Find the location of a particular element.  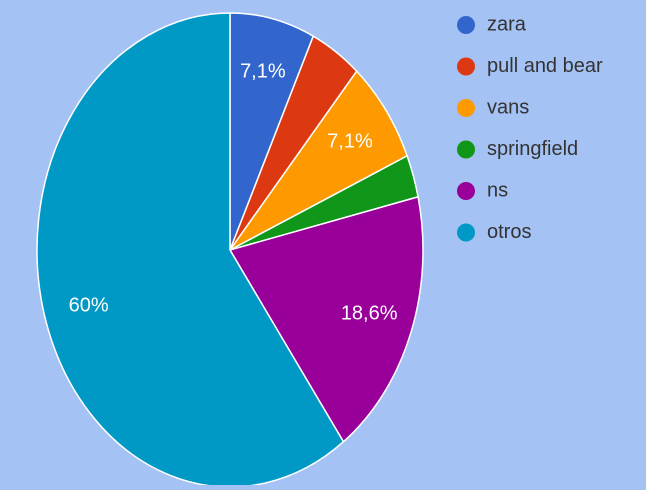

legend-label: vans is located at coordinates (508, 107).